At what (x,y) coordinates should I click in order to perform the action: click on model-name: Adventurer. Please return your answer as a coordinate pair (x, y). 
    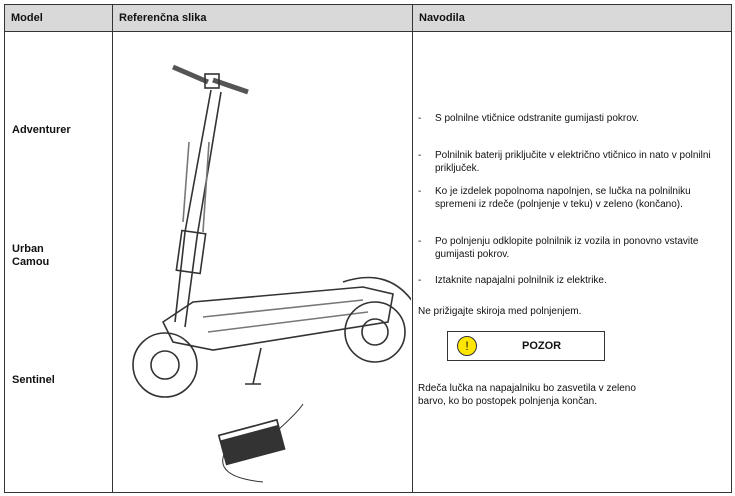
    Looking at the image, I should click on (41, 130).